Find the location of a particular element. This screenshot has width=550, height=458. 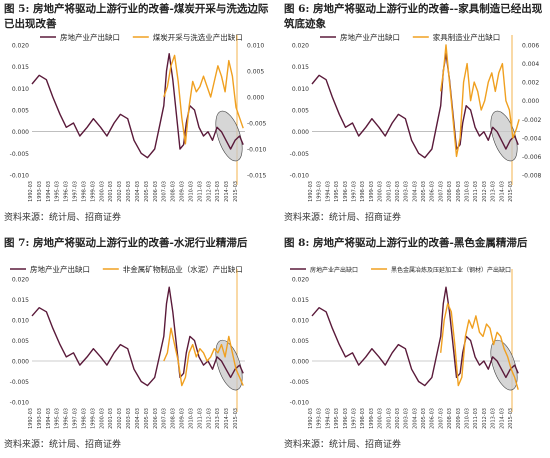

x-tick-label: 1998-03 is located at coordinates (84, 418).